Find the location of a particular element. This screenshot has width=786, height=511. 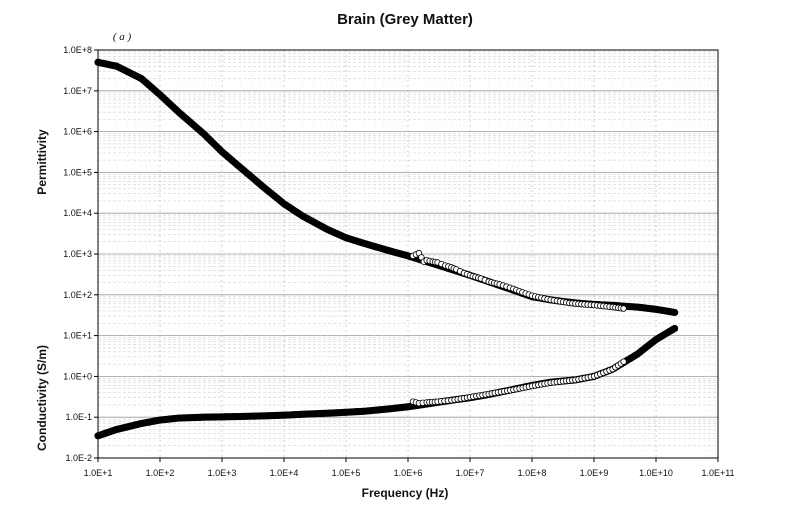

x-tick-label: 1.0E+7 is located at coordinates (470, 473).